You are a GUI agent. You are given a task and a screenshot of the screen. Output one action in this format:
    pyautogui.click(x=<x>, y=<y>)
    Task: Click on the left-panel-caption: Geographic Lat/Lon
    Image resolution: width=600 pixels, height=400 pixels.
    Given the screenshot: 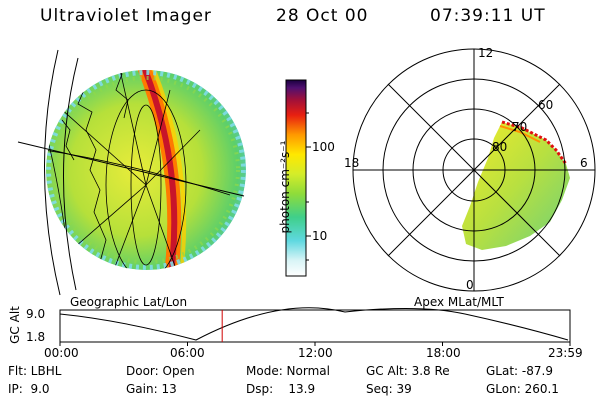 What is the action you would take?
    pyautogui.click(x=129, y=302)
    